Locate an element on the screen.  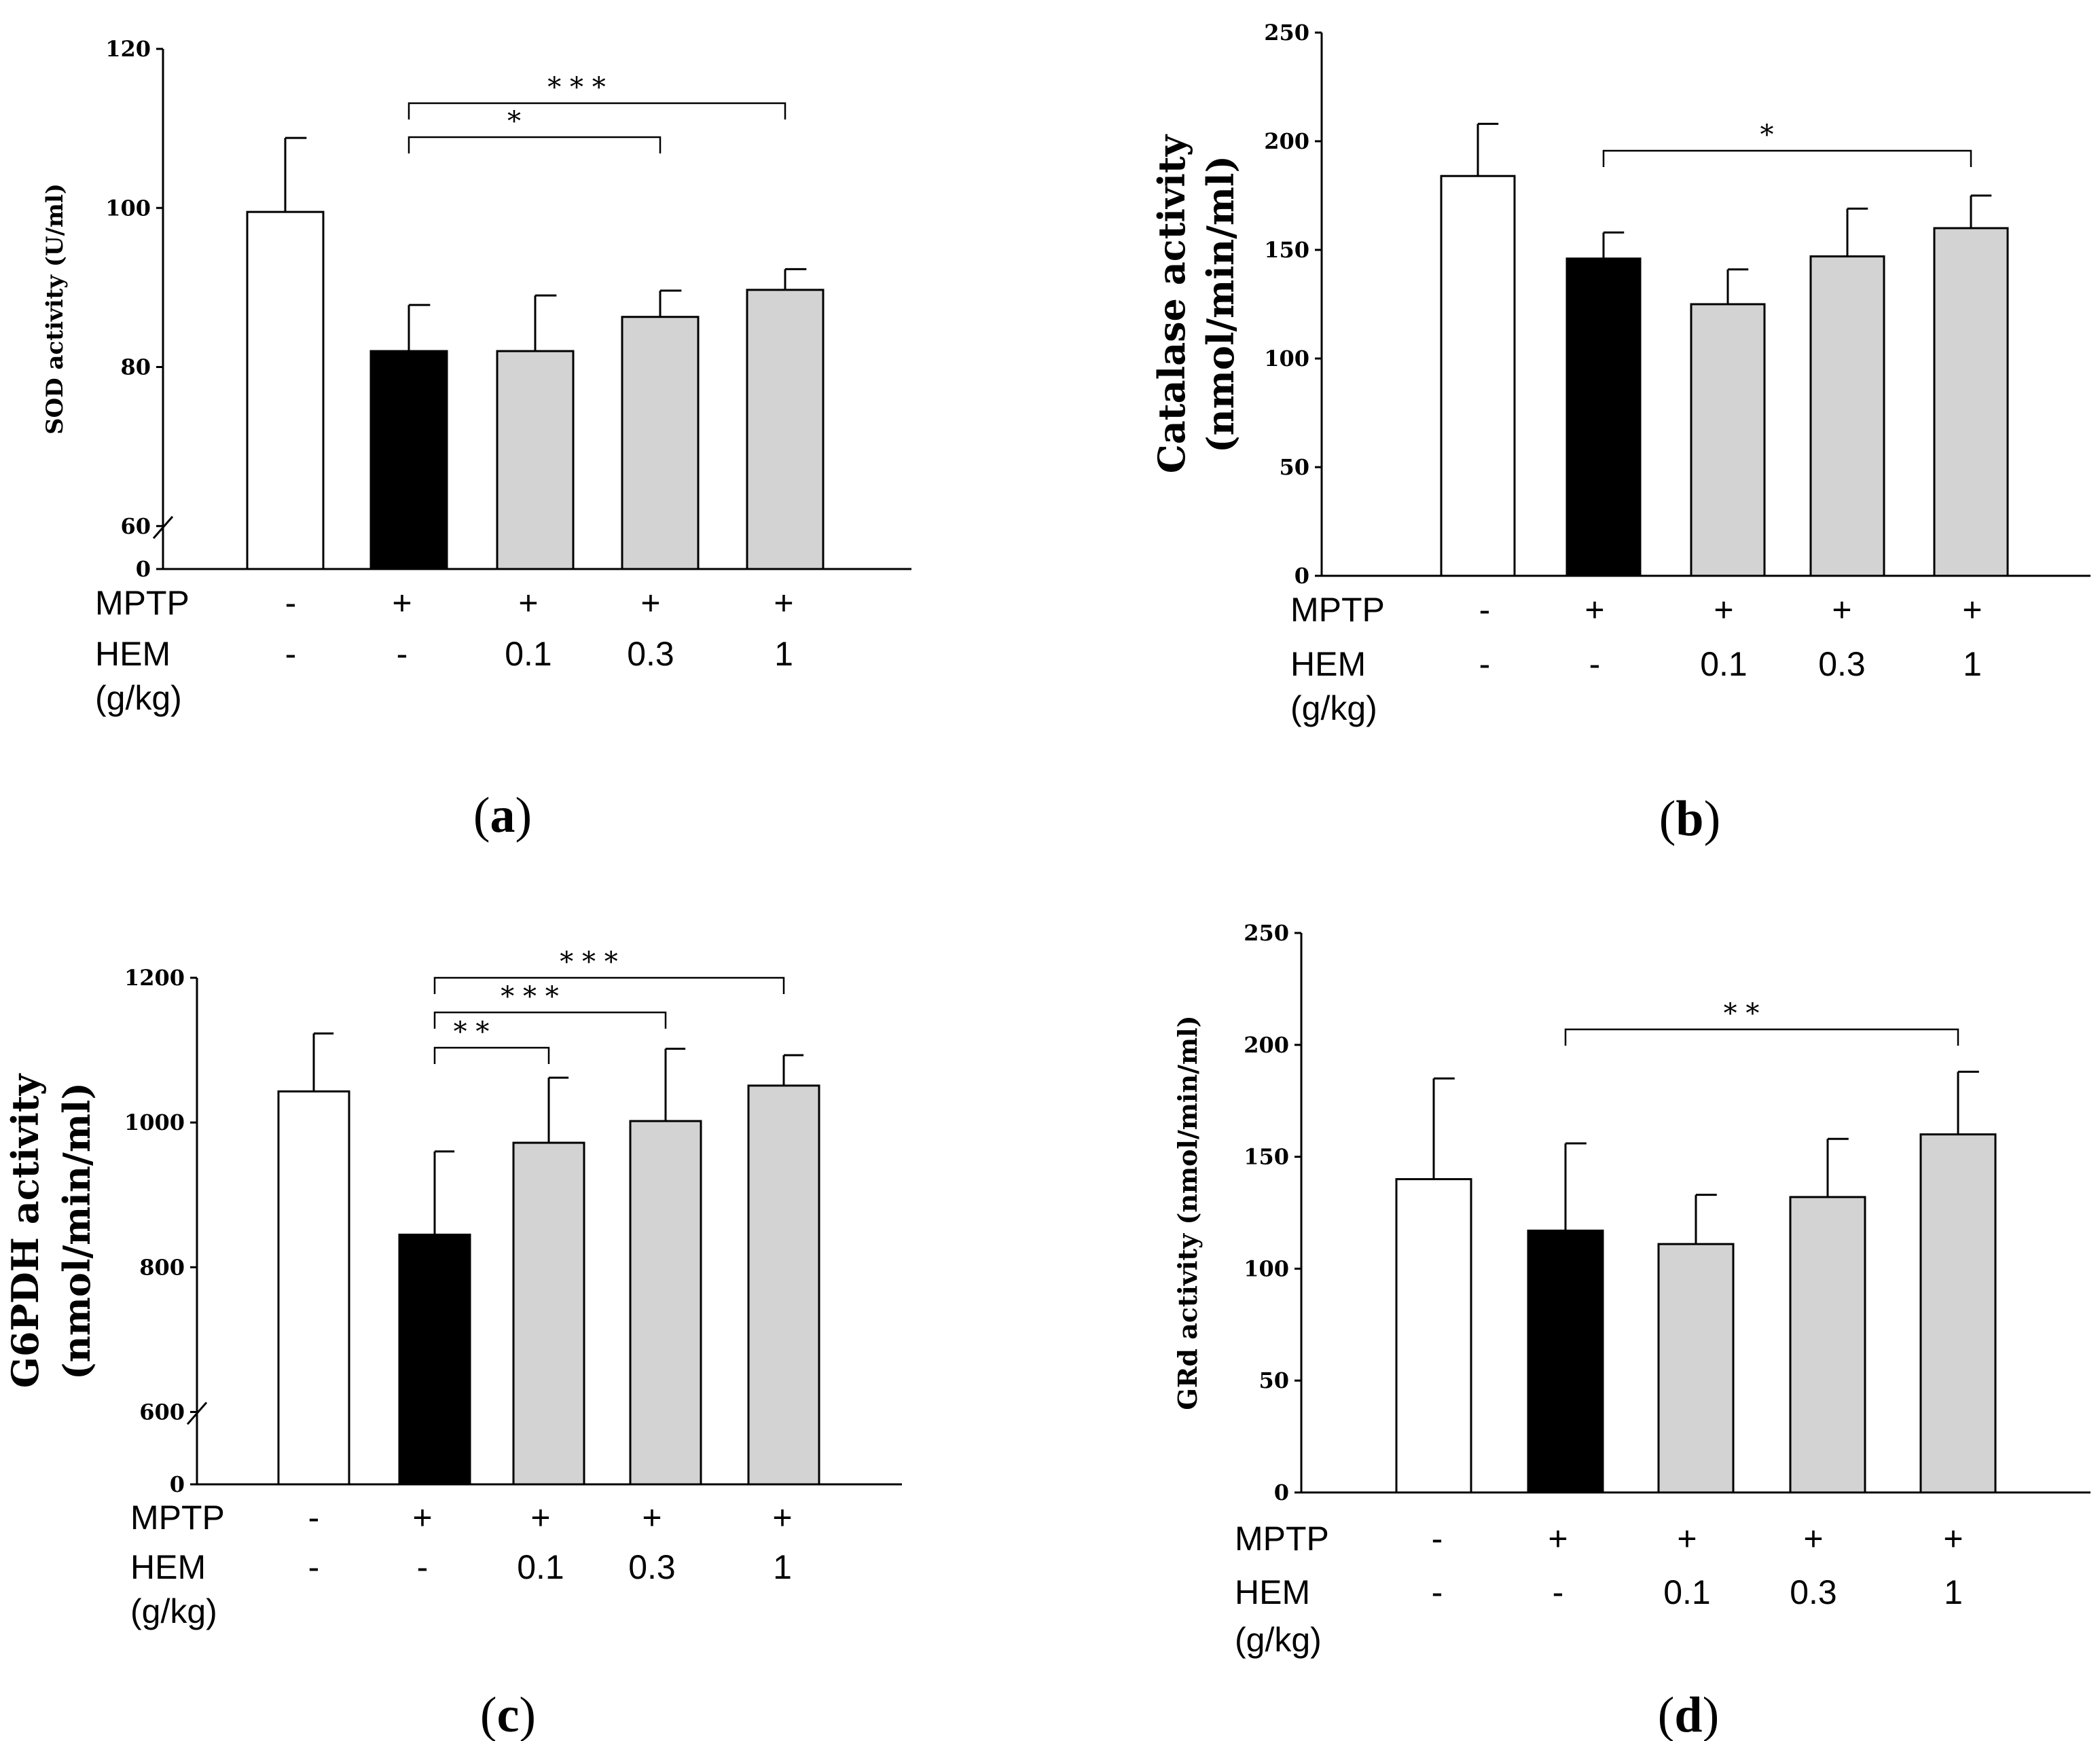
pa-mptp-label: MPTP is located at coordinates (142, 603).